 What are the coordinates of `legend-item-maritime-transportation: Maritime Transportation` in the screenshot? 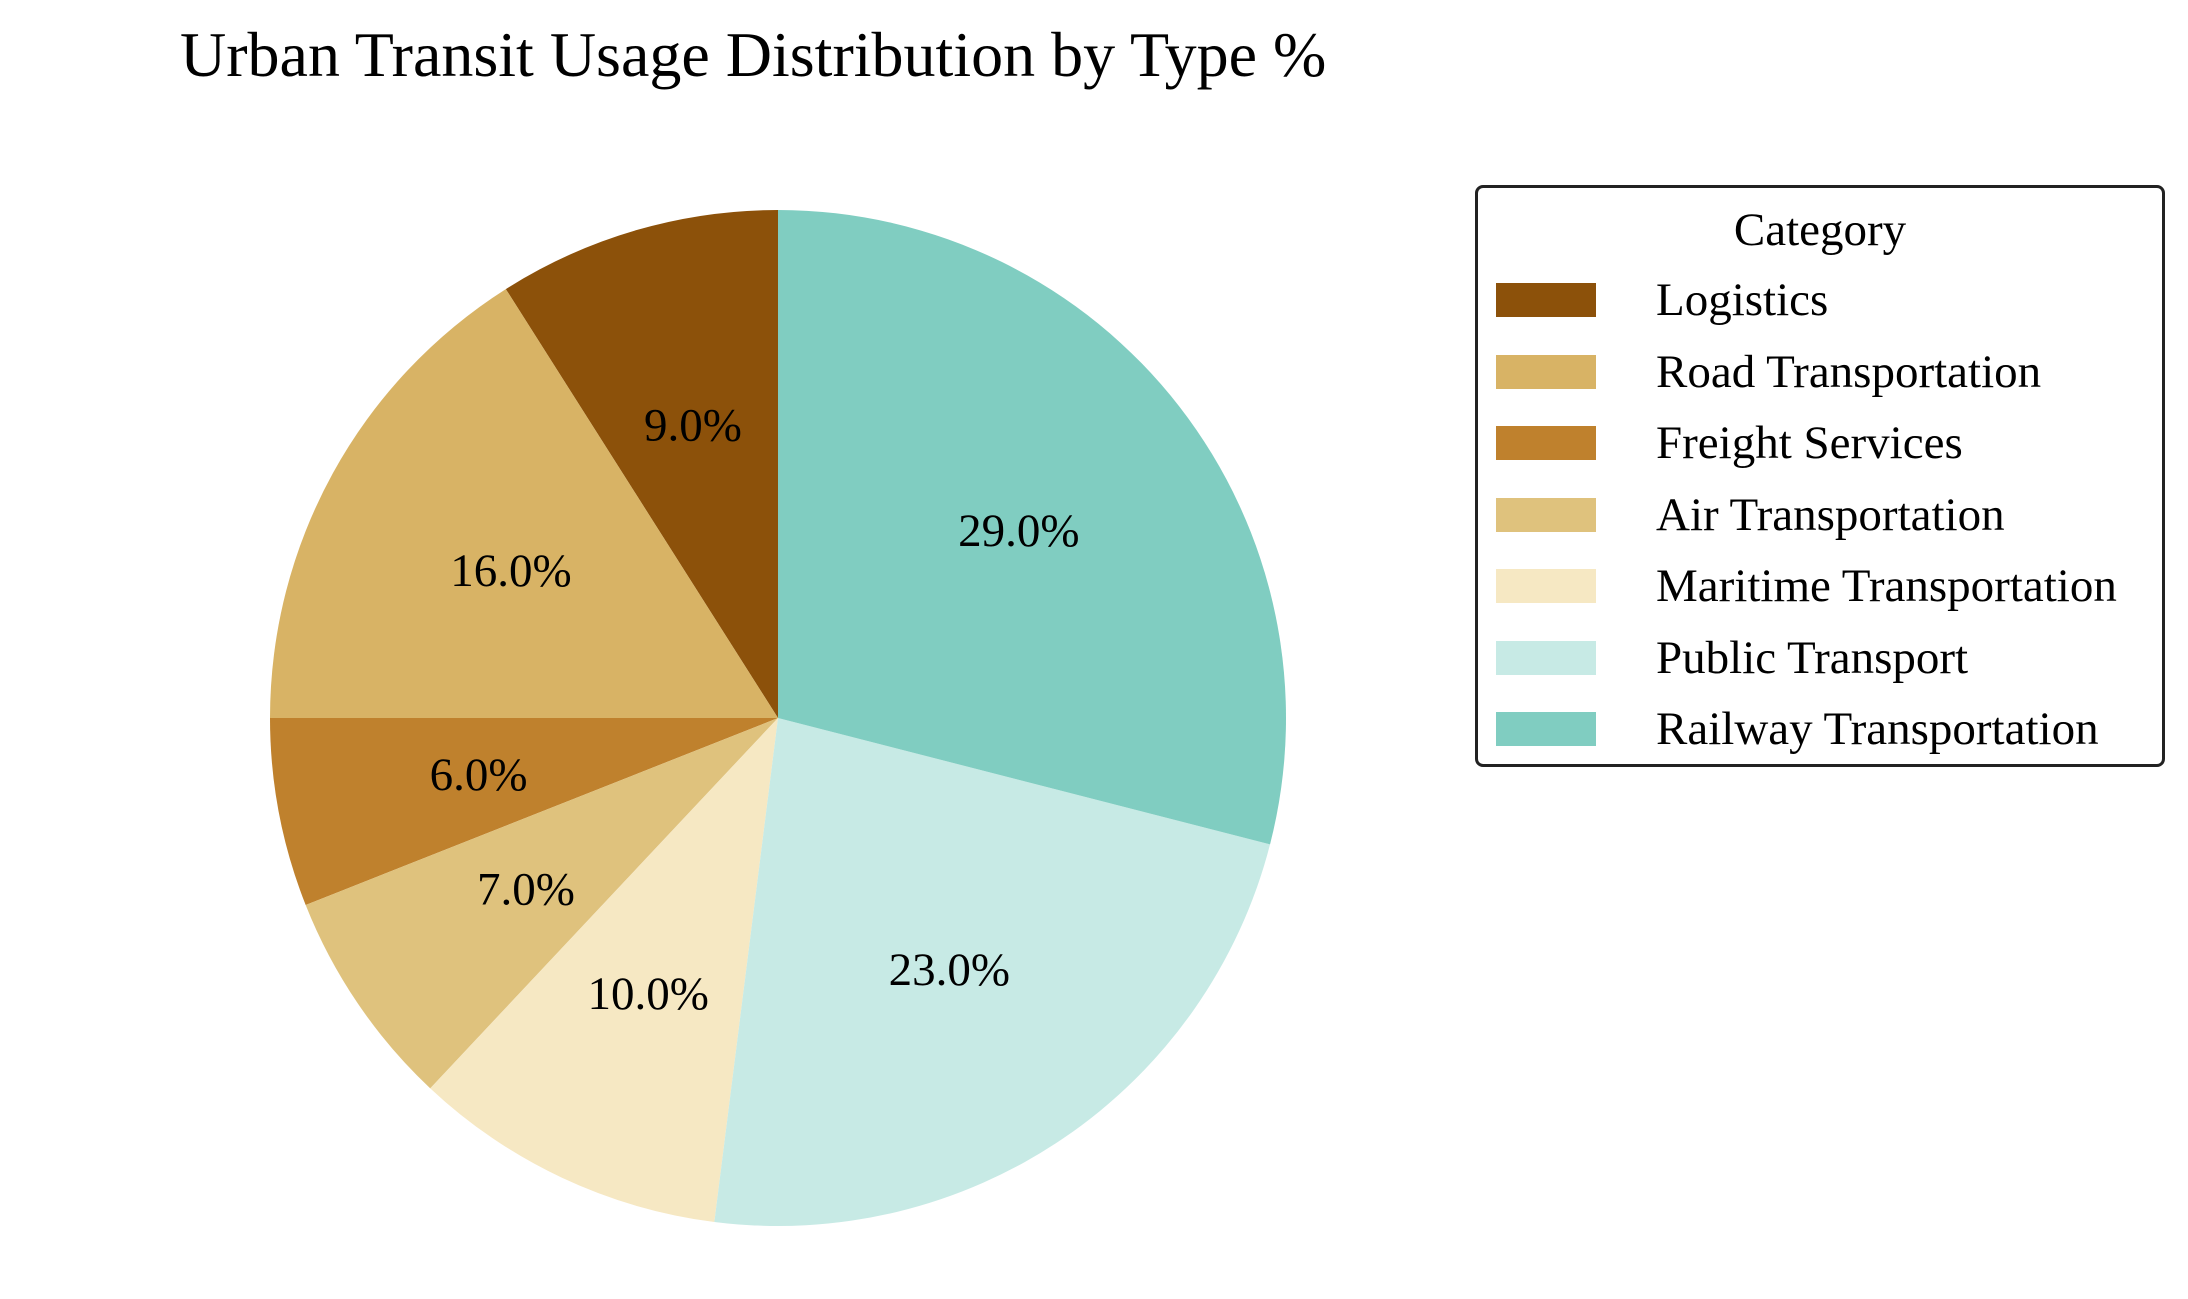 It's located at (1806, 586).